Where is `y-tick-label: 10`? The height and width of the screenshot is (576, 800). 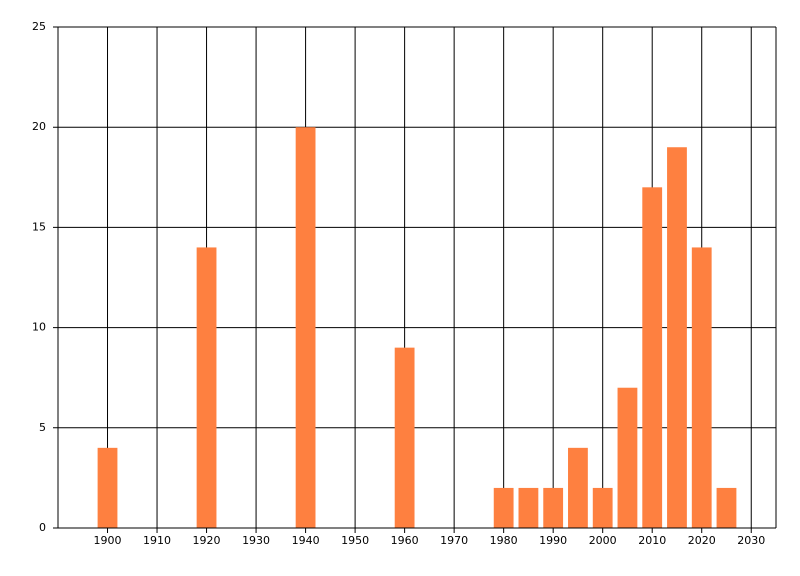
y-tick-label: 10 is located at coordinates (39, 327).